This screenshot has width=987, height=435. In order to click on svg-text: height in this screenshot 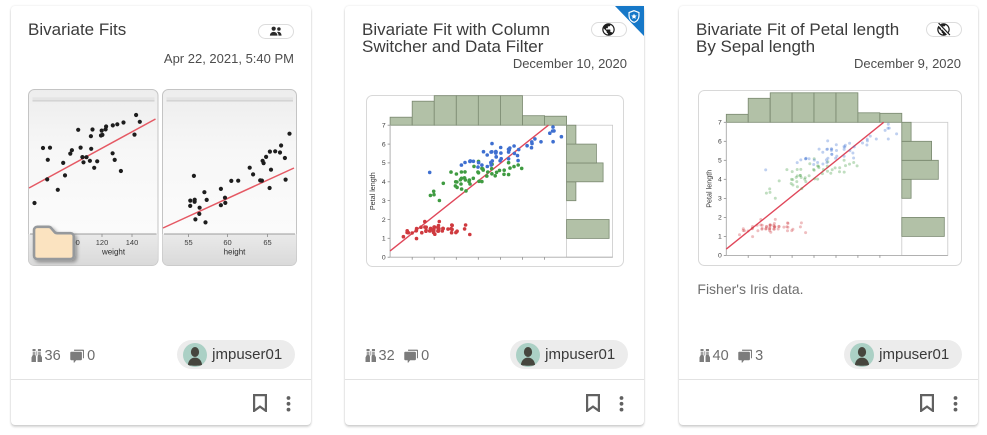, I will do `click(234, 252)`.